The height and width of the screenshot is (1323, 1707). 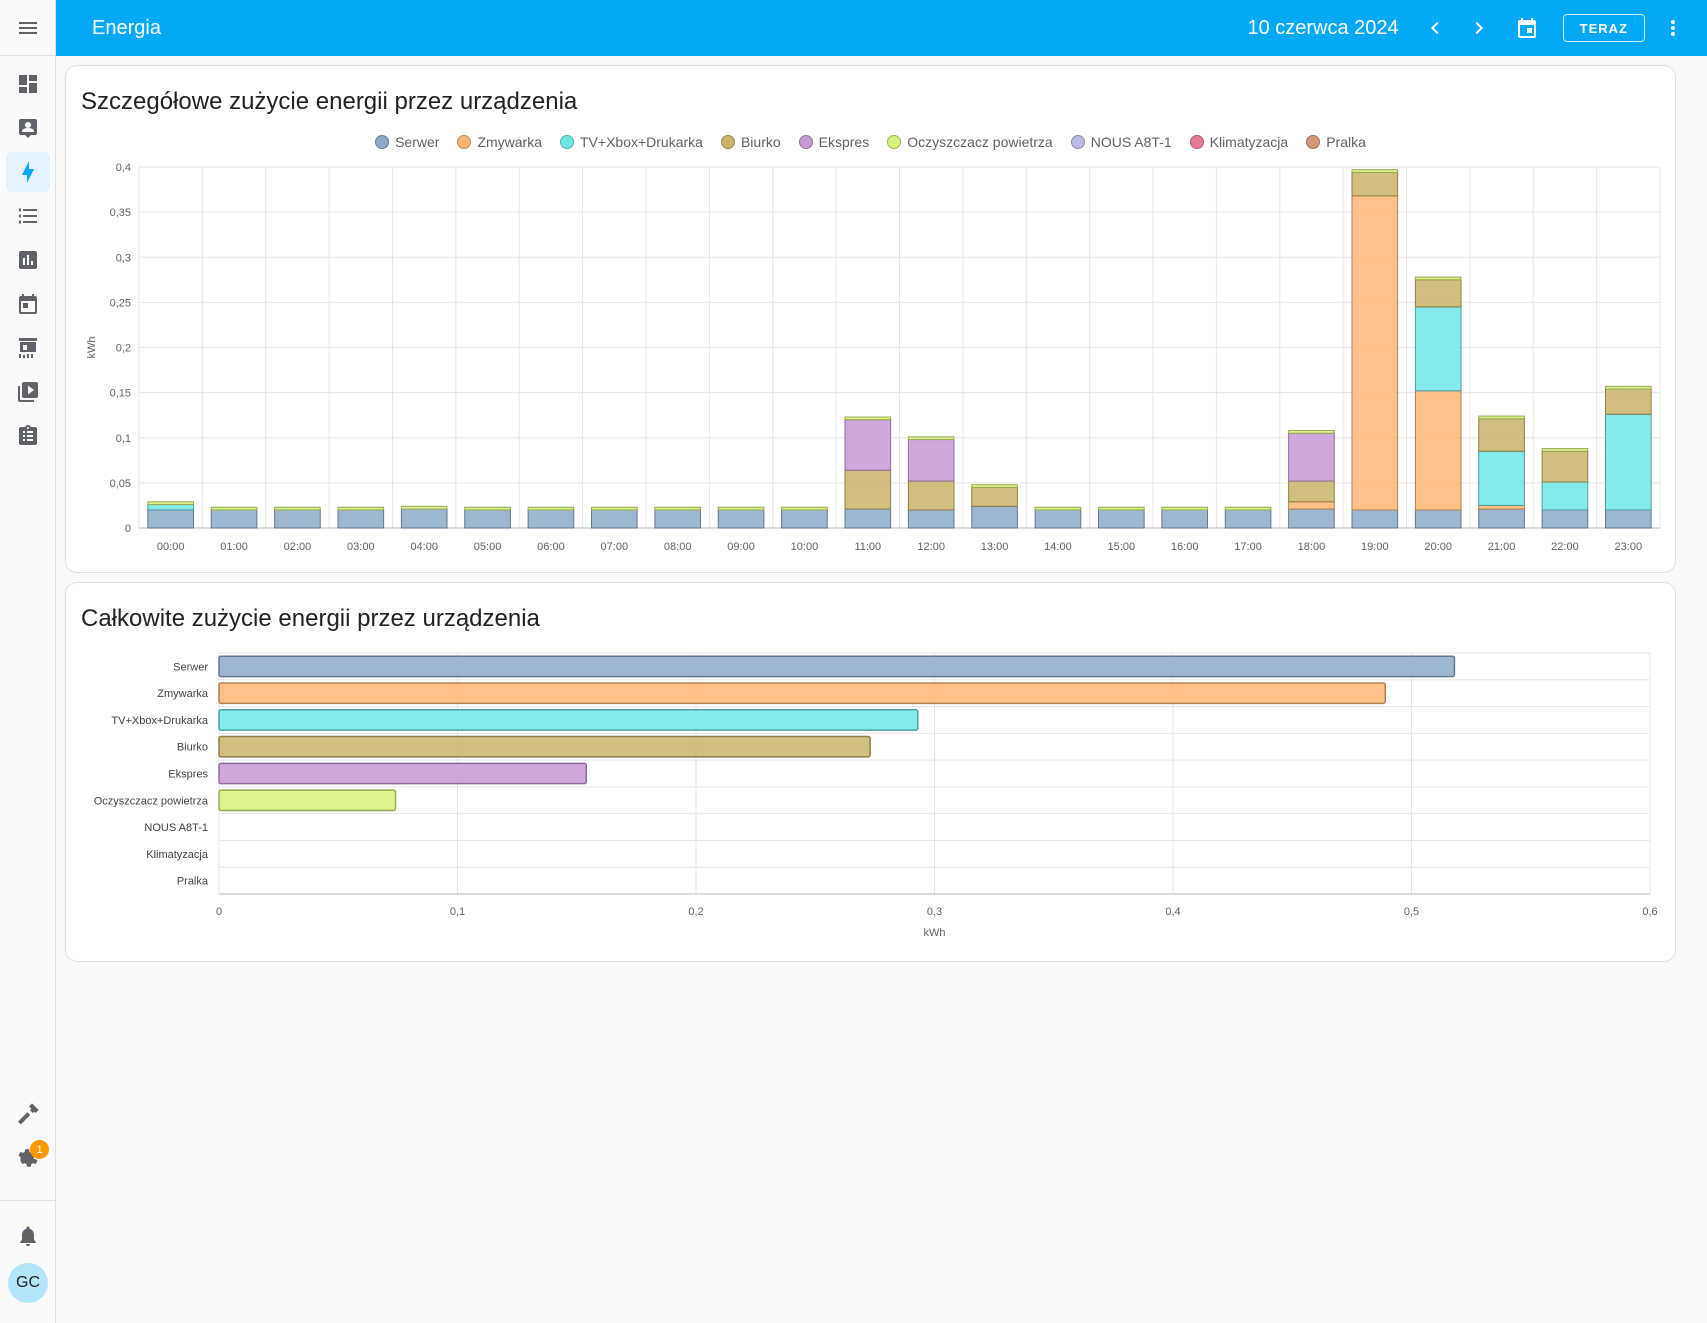 What do you see at coordinates (1375, 184) in the screenshot?
I see `bar-biurko-1900` at bounding box center [1375, 184].